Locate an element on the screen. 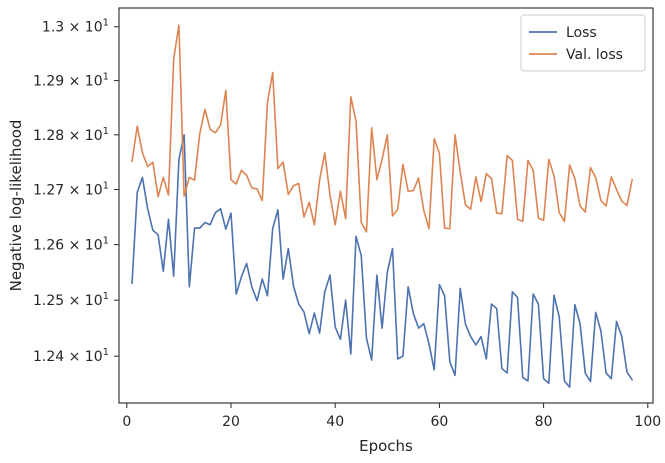 The width and height of the screenshot is (665, 463). y-tick-label: 1.28 × 10¹ is located at coordinates (71, 135).